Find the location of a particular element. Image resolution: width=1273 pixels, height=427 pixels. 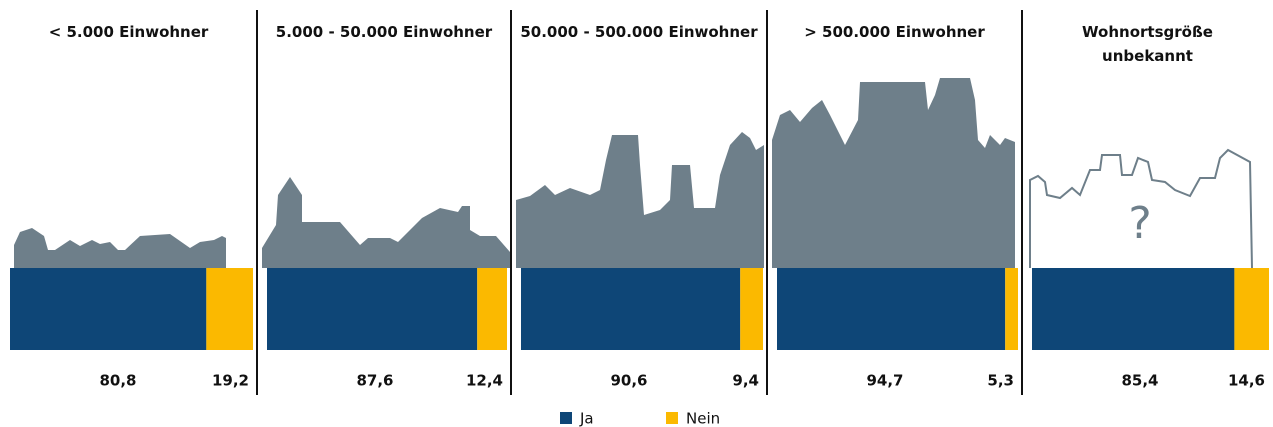

panel-title: 5.000 - 50.000 Einwohner is located at coordinates (384, 32).